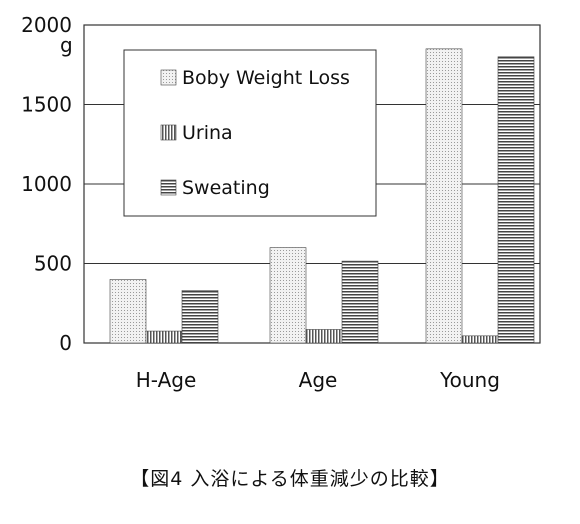 This screenshot has width=580, height=524. I want to click on bar-age-sweating, so click(360, 302).